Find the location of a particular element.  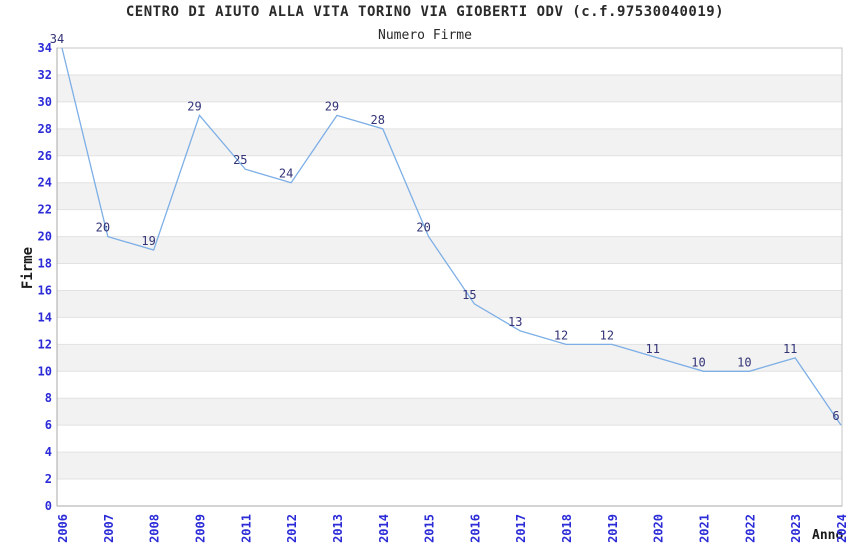

y-tick-label: 18 is located at coordinates (45, 264).